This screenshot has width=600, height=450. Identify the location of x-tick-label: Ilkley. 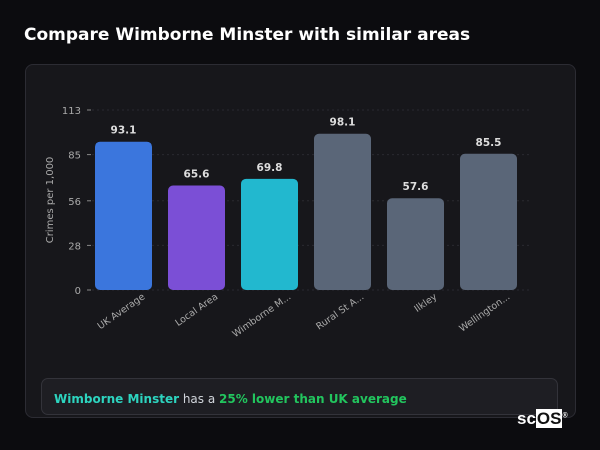
(425, 303).